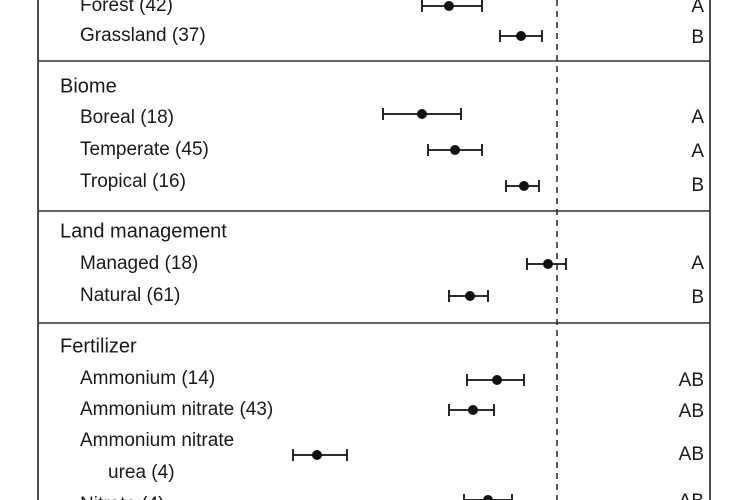  Describe the element at coordinates (122, 497) in the screenshot. I see `row-label: Nitrate (4)` at that location.